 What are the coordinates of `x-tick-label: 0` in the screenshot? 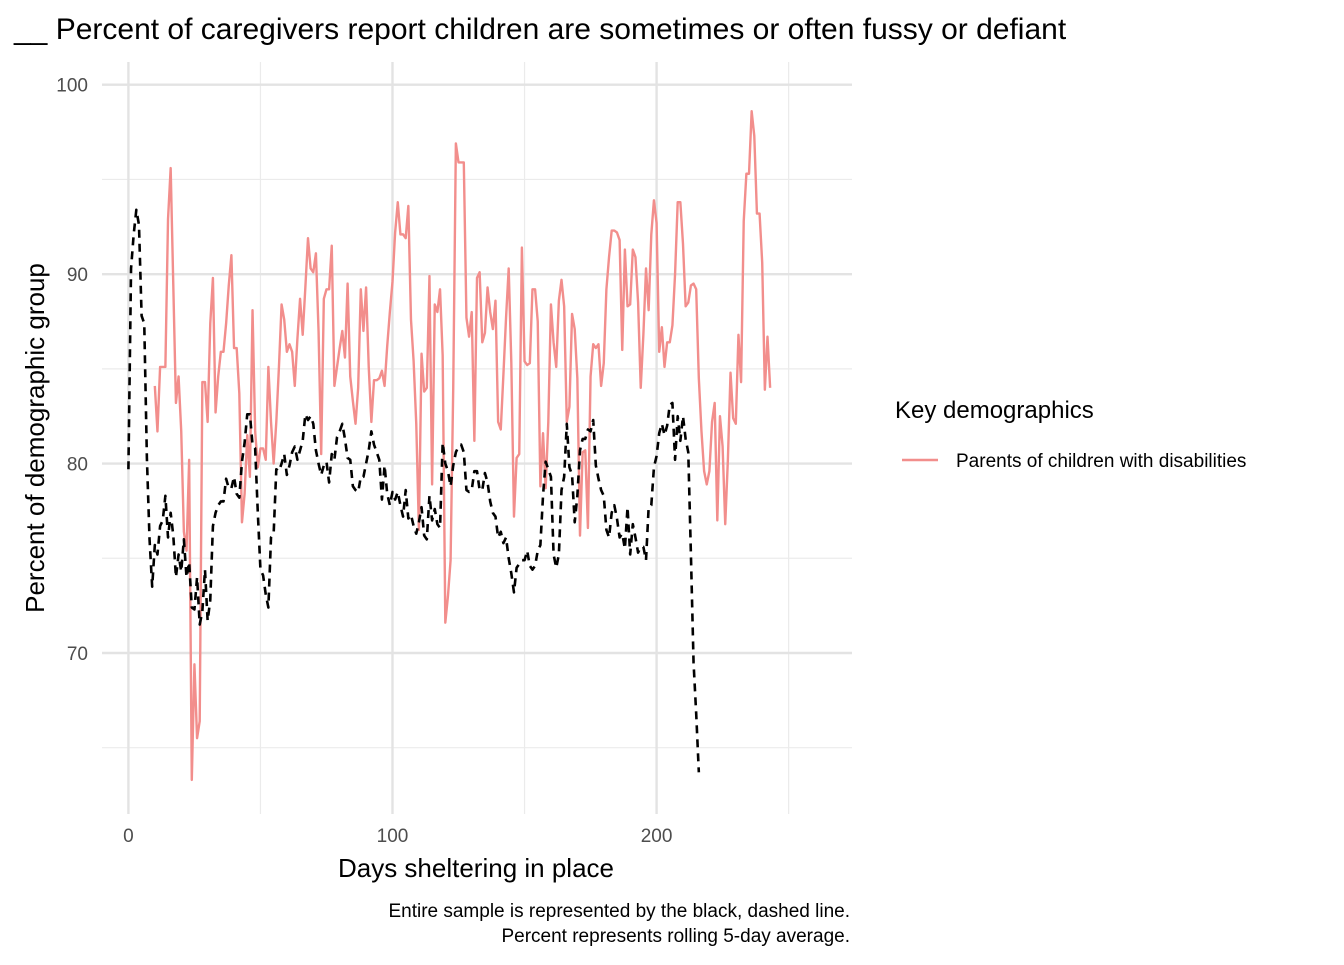 It's located at (128, 836).